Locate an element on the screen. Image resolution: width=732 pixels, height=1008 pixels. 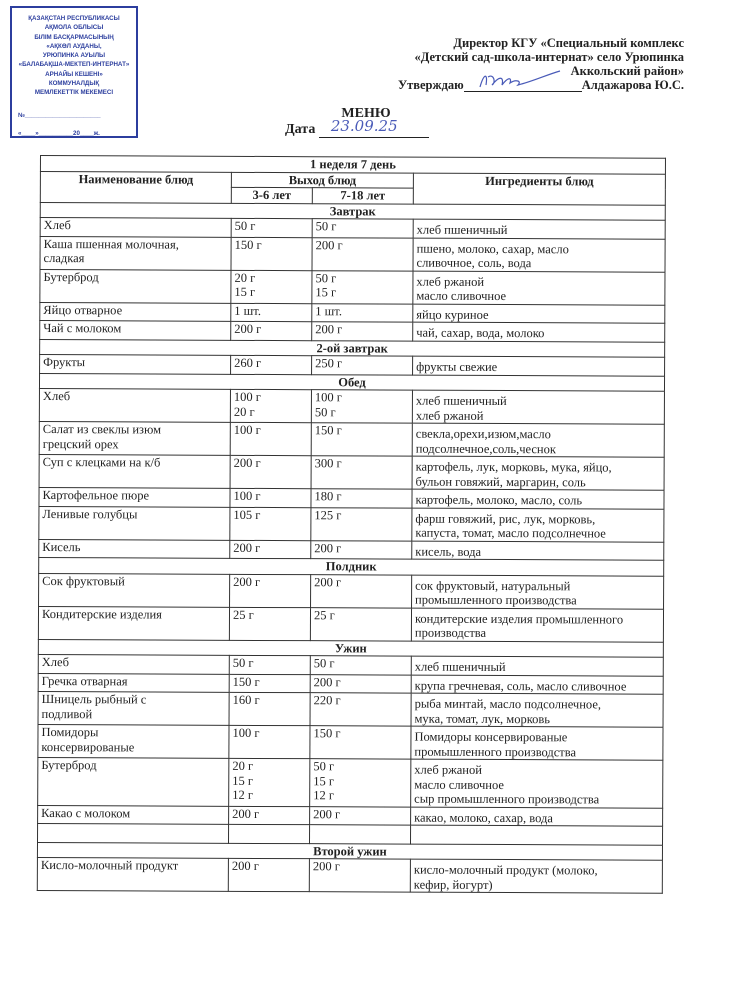
dish-name: Помидоры консервированые is located at coordinates (133, 741).